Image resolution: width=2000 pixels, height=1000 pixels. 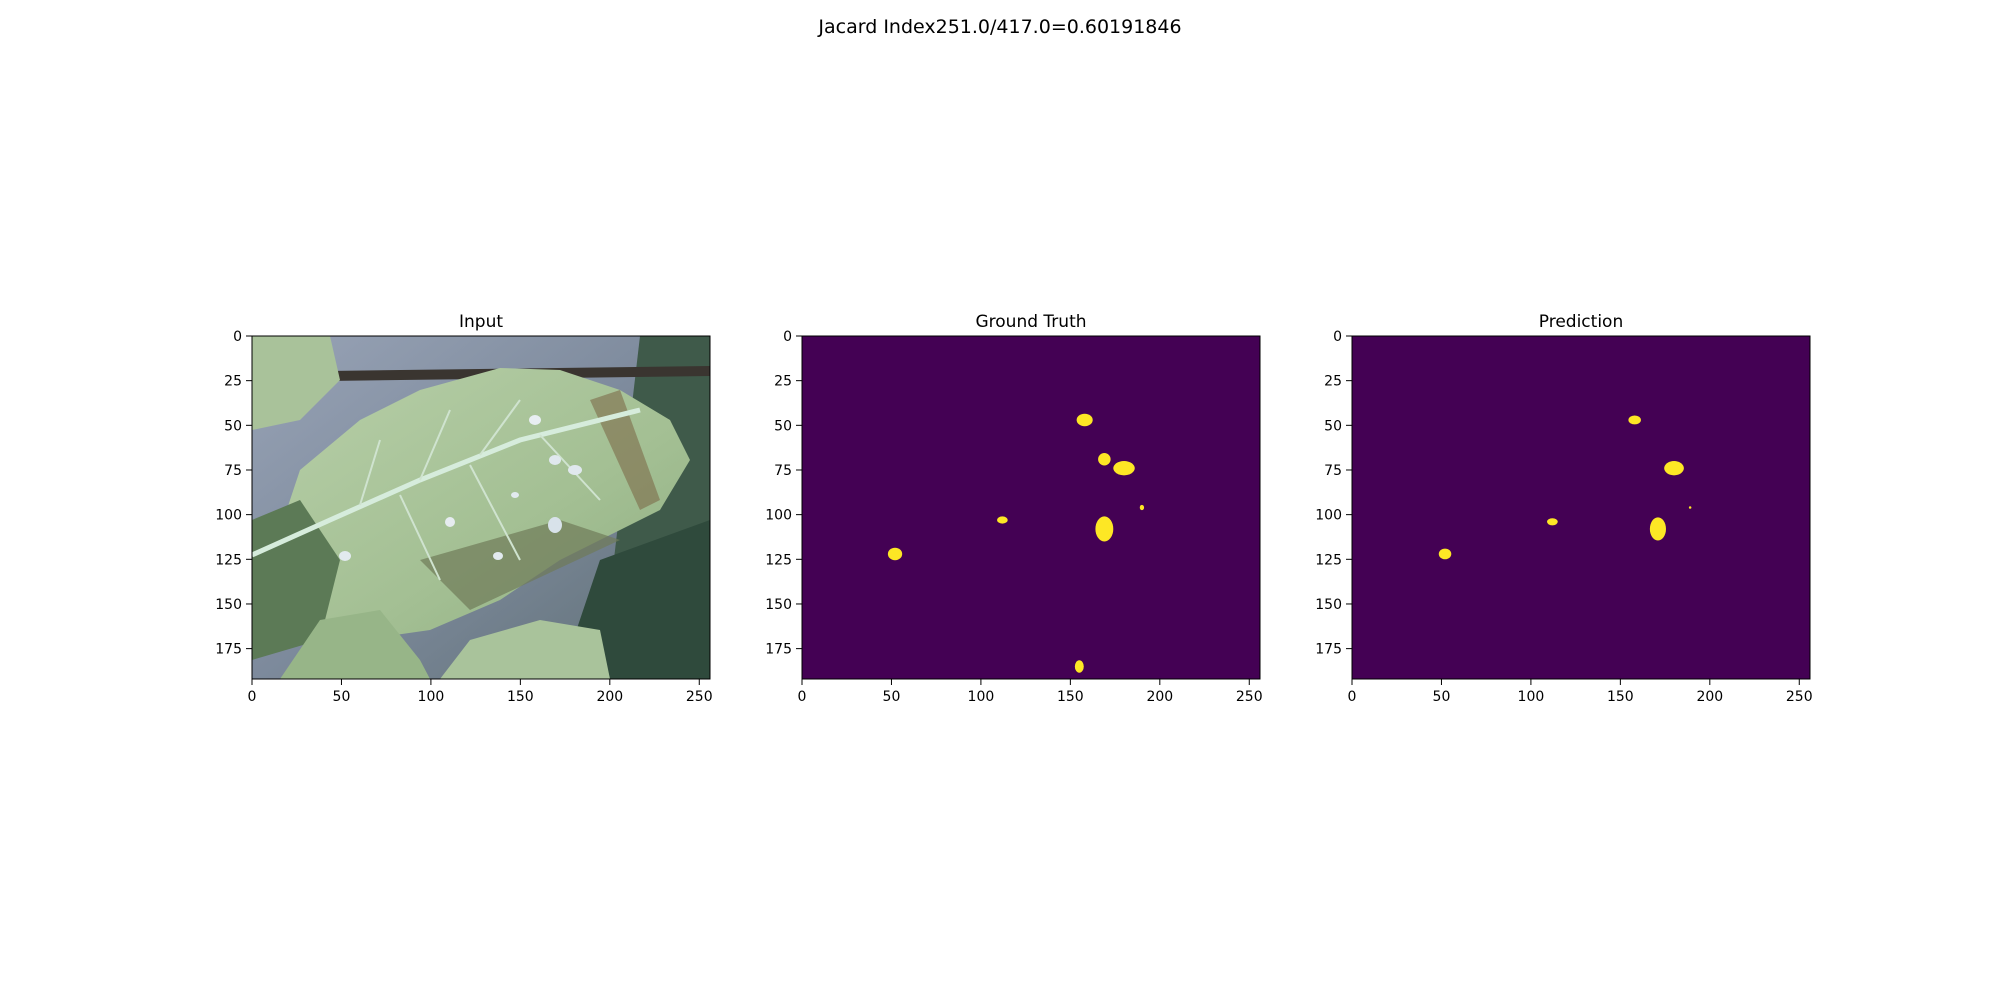 I want to click on input-frame, so click(x=481, y=507).